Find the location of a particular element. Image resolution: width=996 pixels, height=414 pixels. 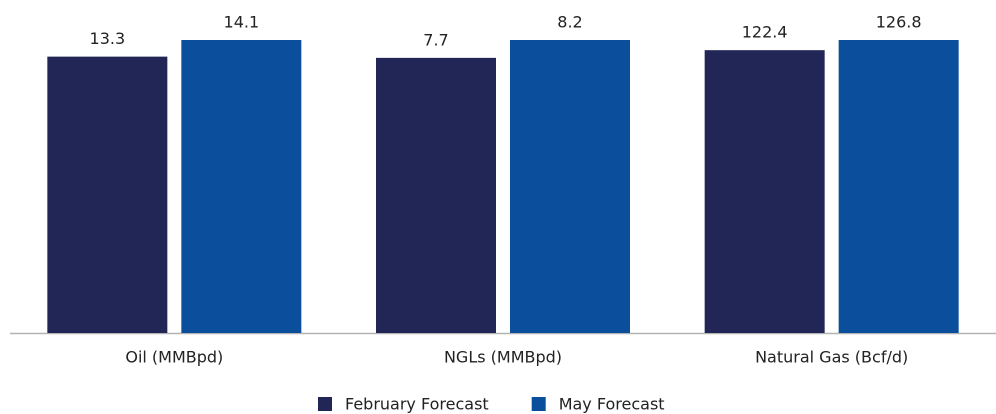

data-label: 122.4 is located at coordinates (765, 32).